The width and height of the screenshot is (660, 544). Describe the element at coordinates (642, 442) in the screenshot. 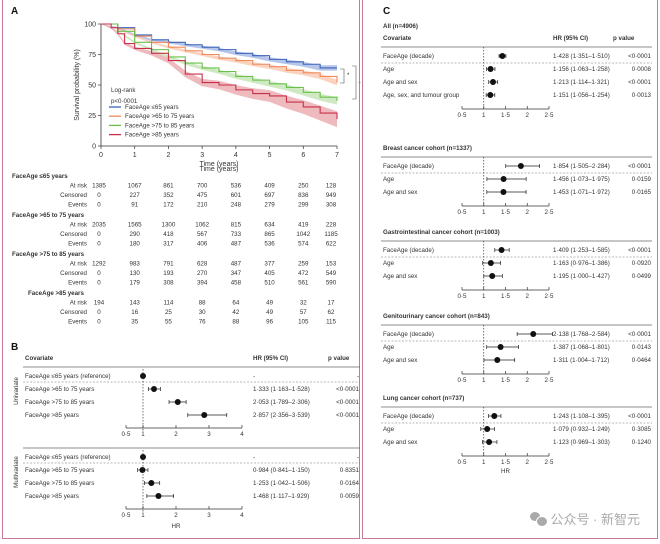

I see `p-value: 0·1240` at that location.